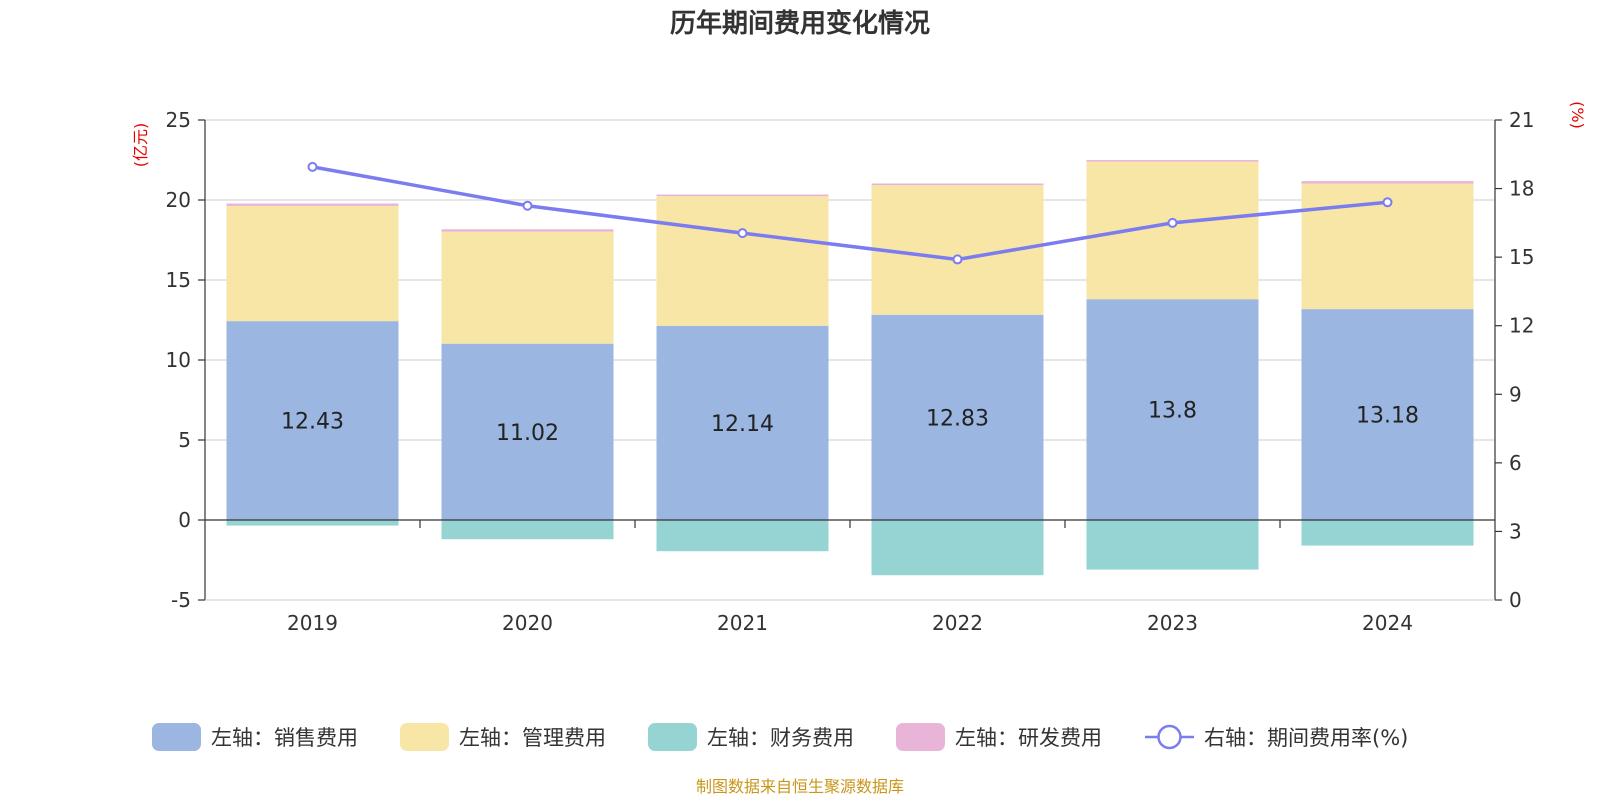  What do you see at coordinates (532, 738) in the screenshot?
I see `legend-label-admin: 左轴：管理费用` at bounding box center [532, 738].